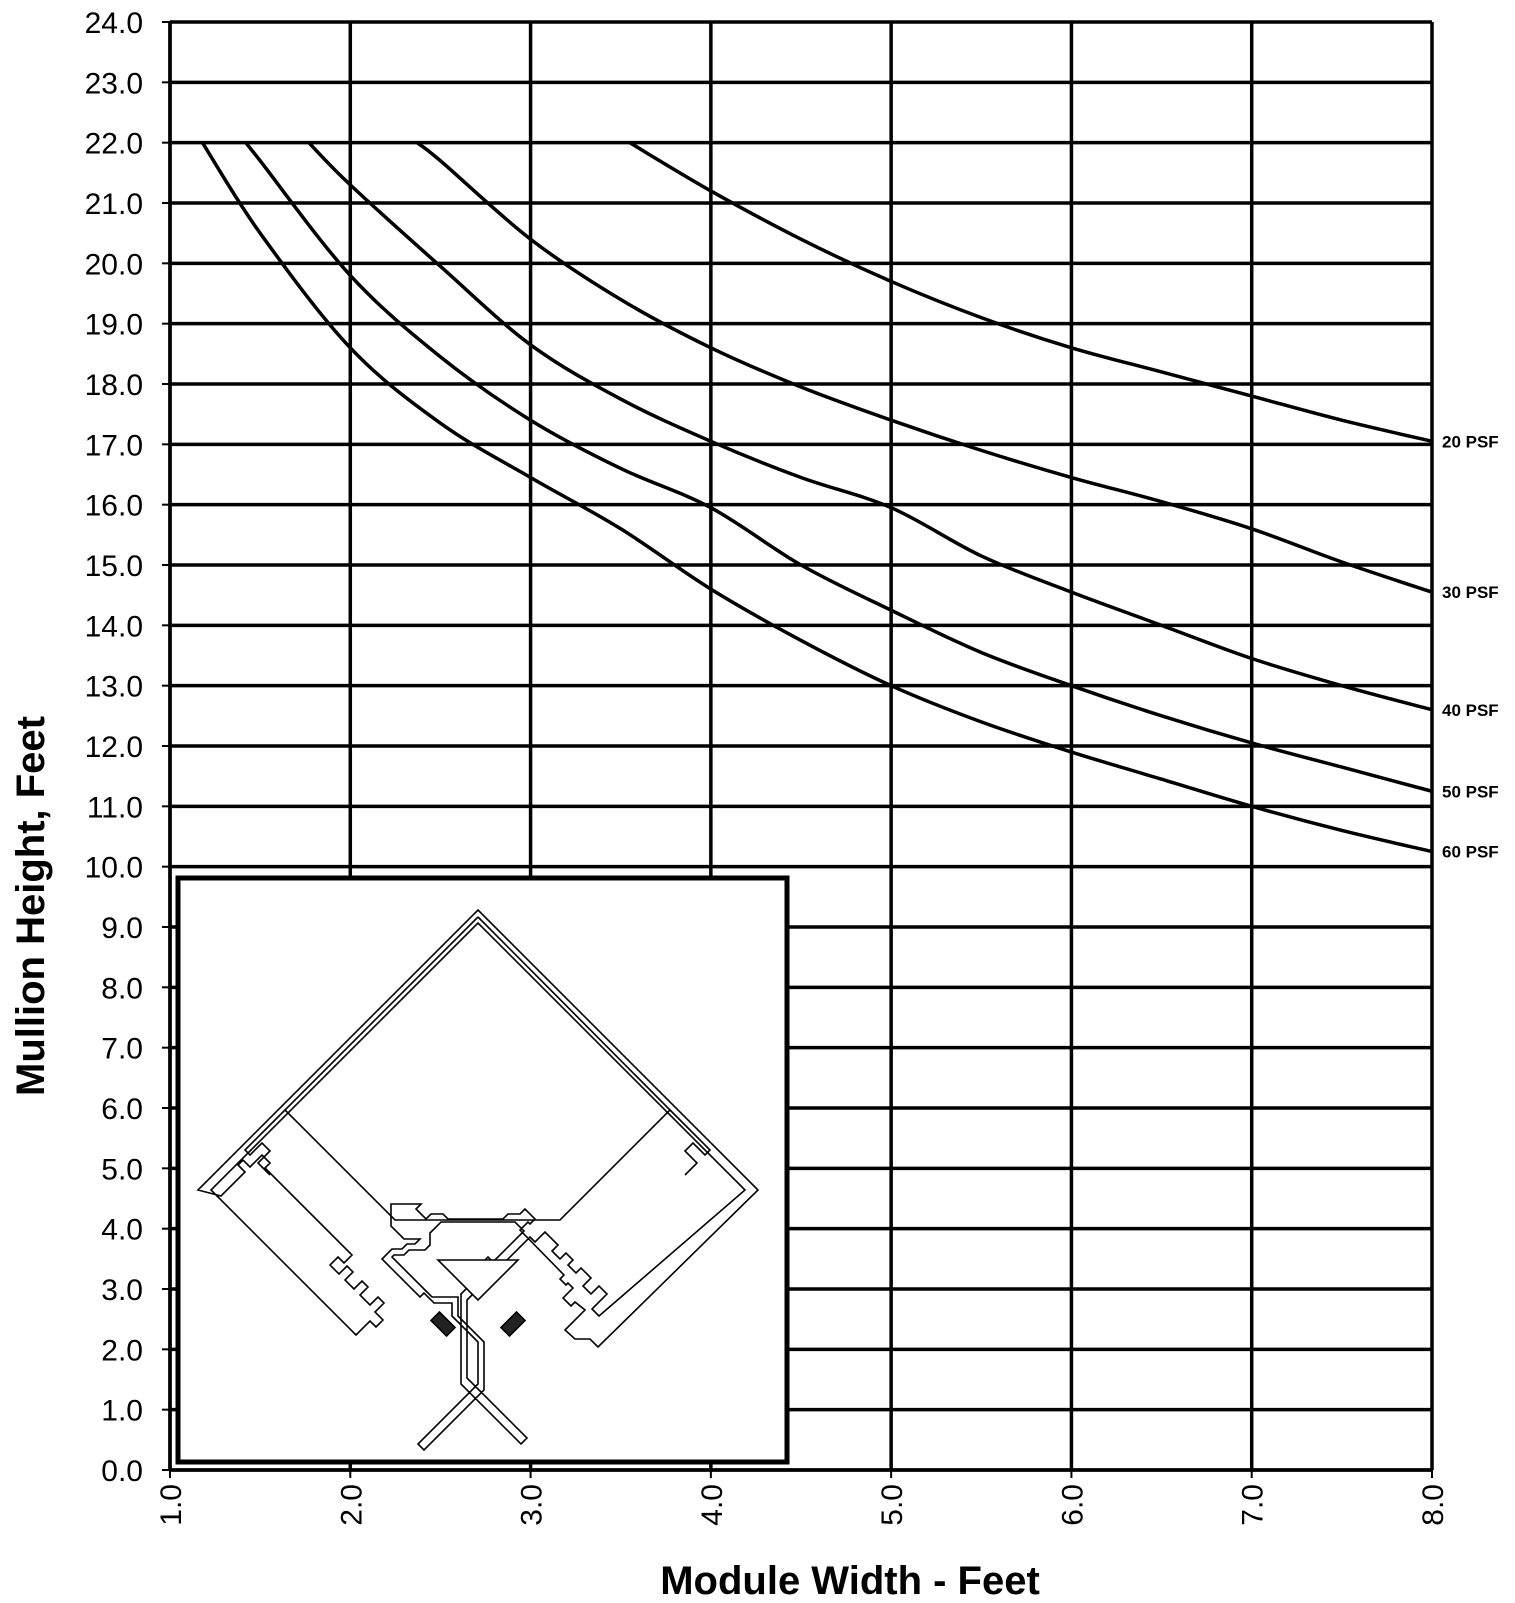 Image resolution: width=1515 pixels, height=1603 pixels. What do you see at coordinates (477, 1068) in the screenshot?
I see `diamond-inner-upper` at bounding box center [477, 1068].